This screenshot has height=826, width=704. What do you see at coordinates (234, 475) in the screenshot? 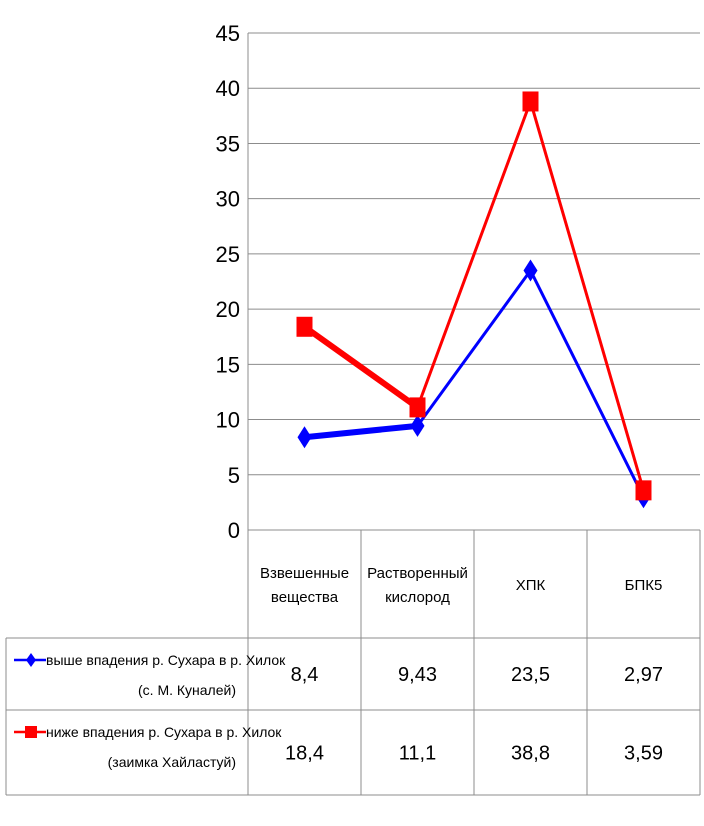
I see `y-tick-label: 5` at bounding box center [234, 475].